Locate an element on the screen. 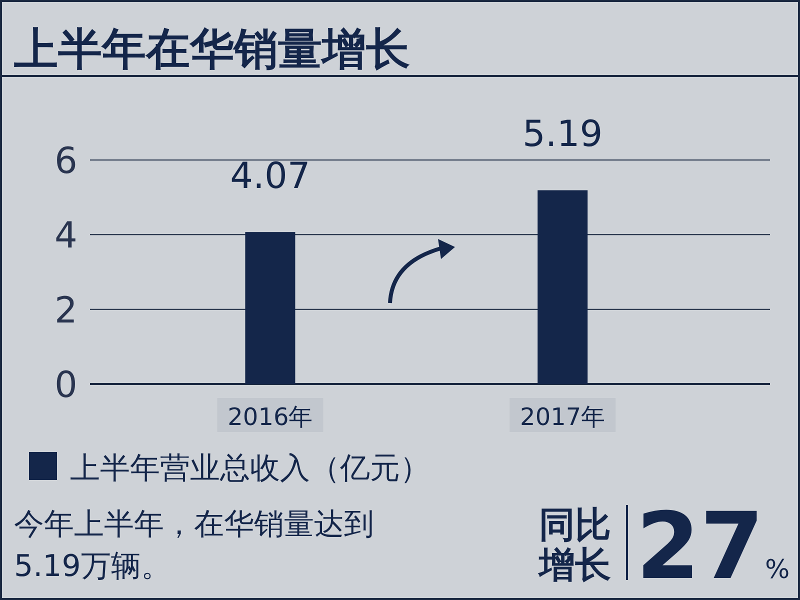 This screenshot has width=800, height=600. data-label: 4.07 is located at coordinates (270, 177).